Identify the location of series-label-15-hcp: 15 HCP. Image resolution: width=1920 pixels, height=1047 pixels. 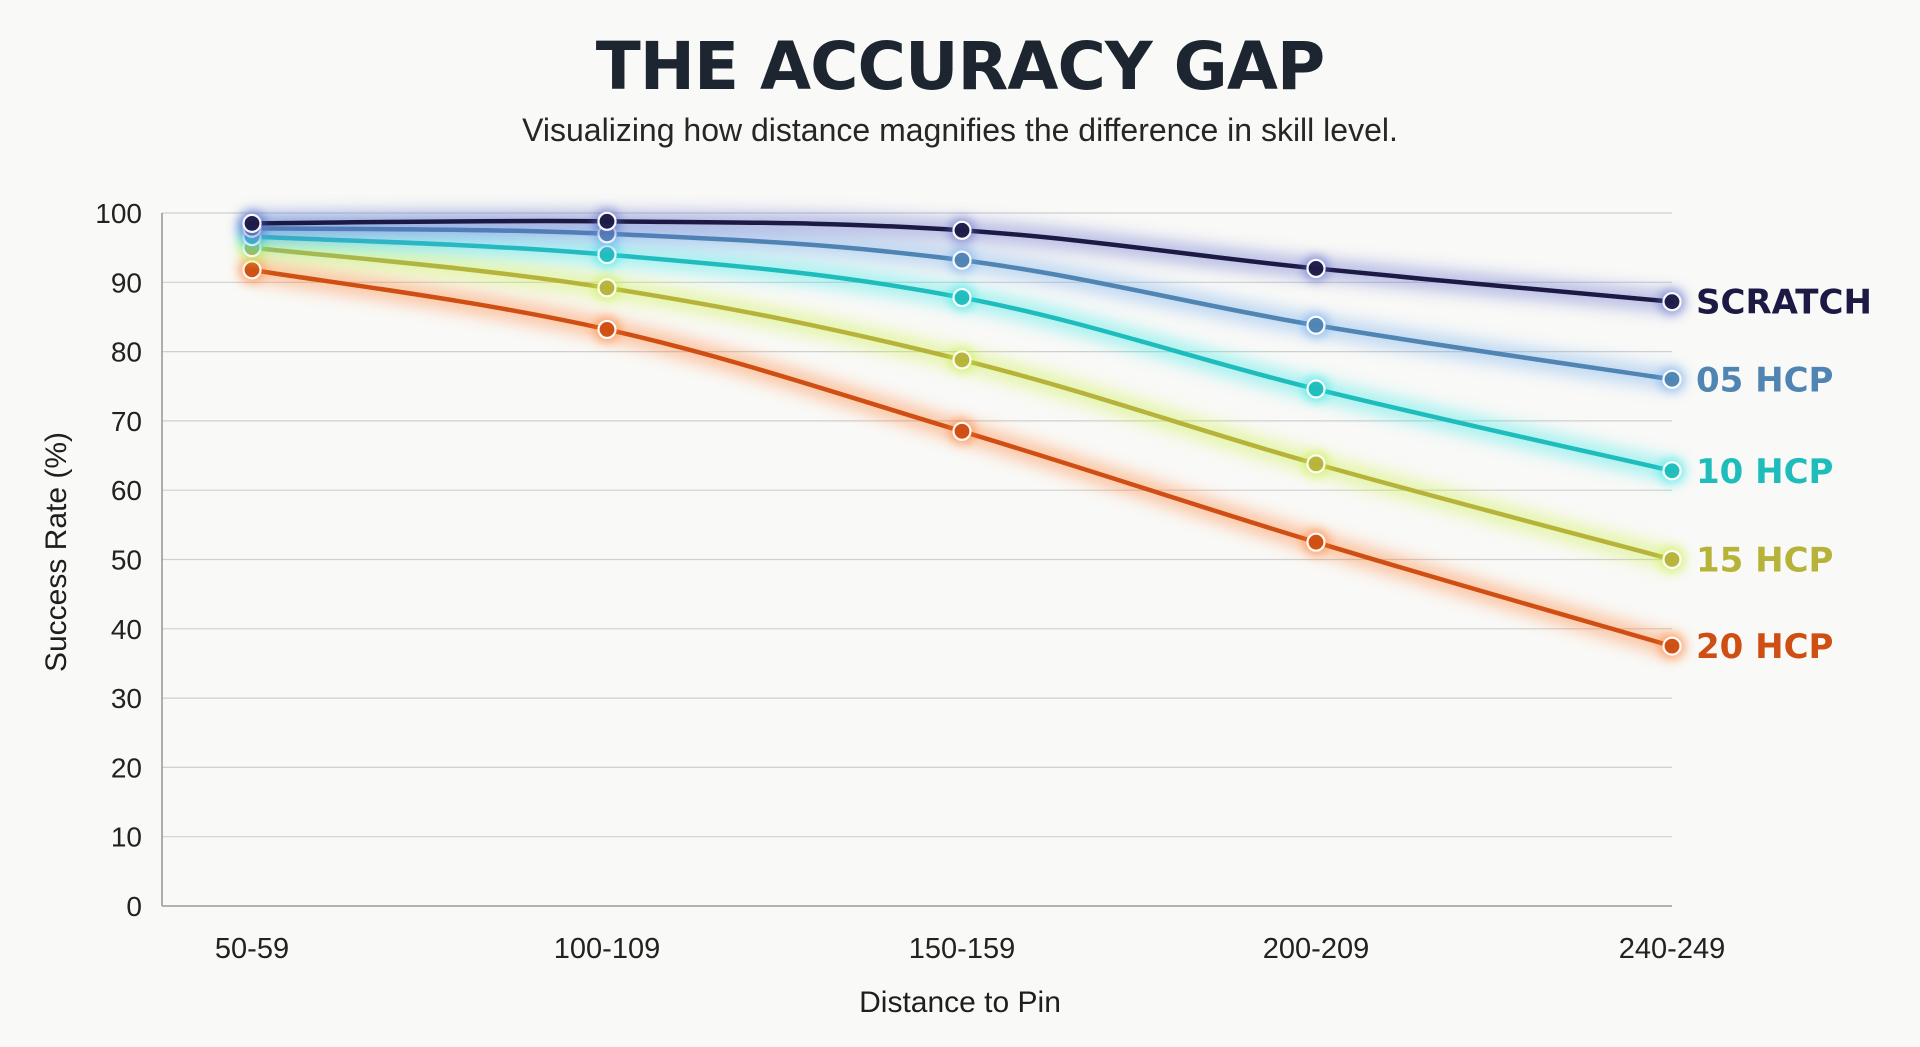
(1764, 561).